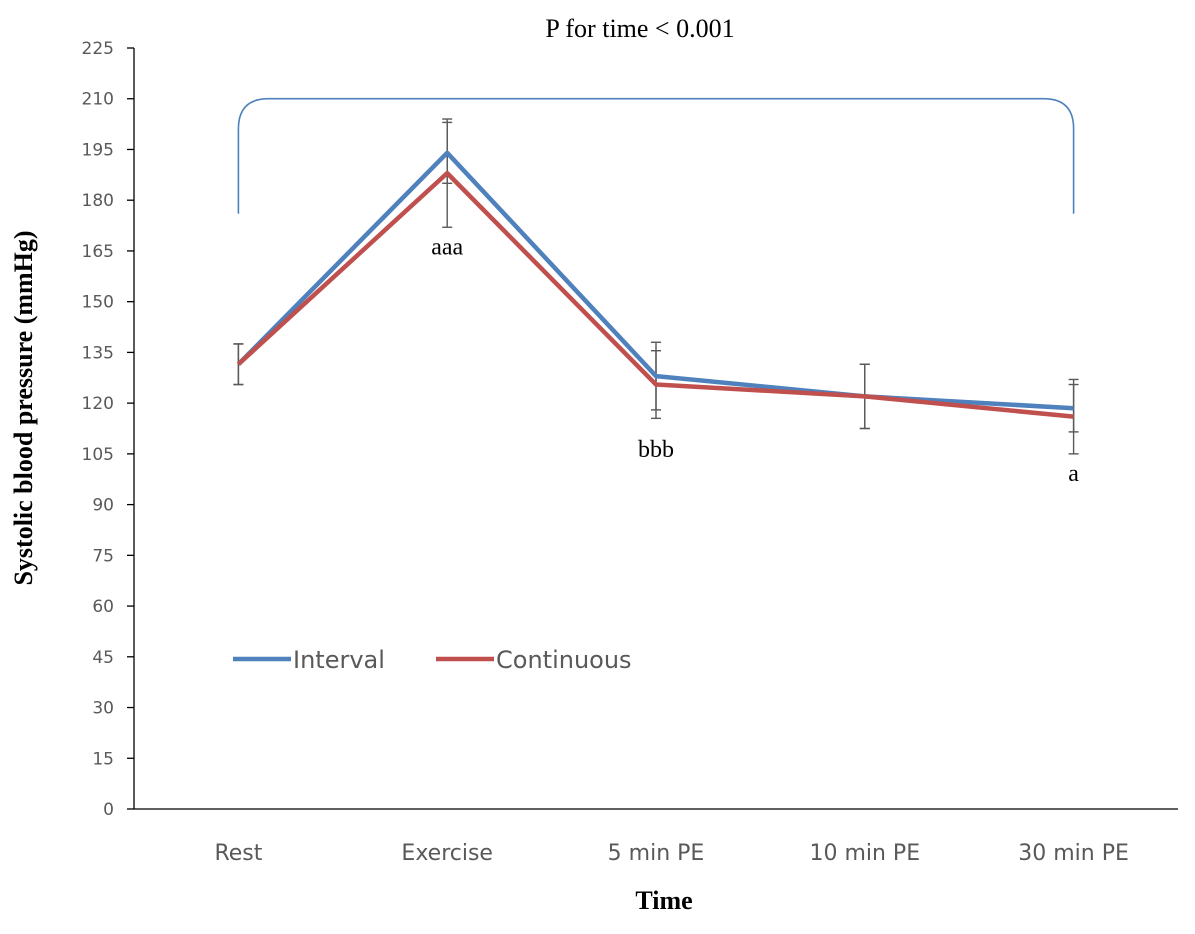 The height and width of the screenshot is (934, 1195). I want to click on y-tick-label: 225, so click(98, 49).